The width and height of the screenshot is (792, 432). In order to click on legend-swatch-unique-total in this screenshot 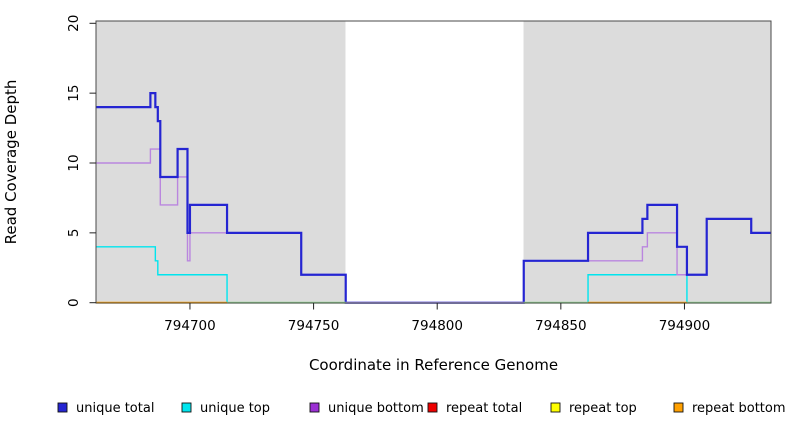, I will do `click(62, 407)`.